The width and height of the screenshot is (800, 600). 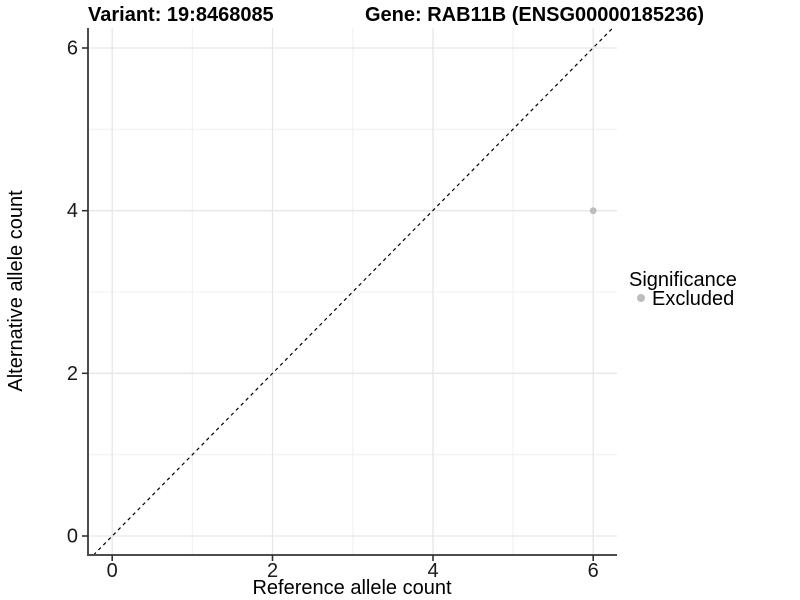 What do you see at coordinates (432, 571) in the screenshot?
I see `x-tick-4: 4` at bounding box center [432, 571].